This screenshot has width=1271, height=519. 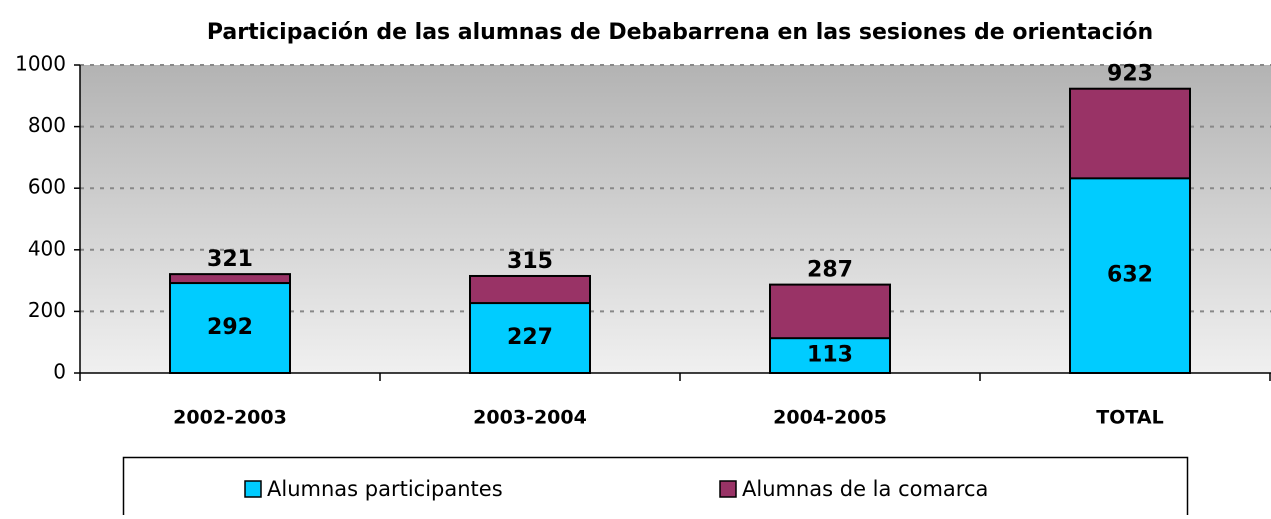 I want to click on y-tick-label: 200, so click(x=47, y=310).